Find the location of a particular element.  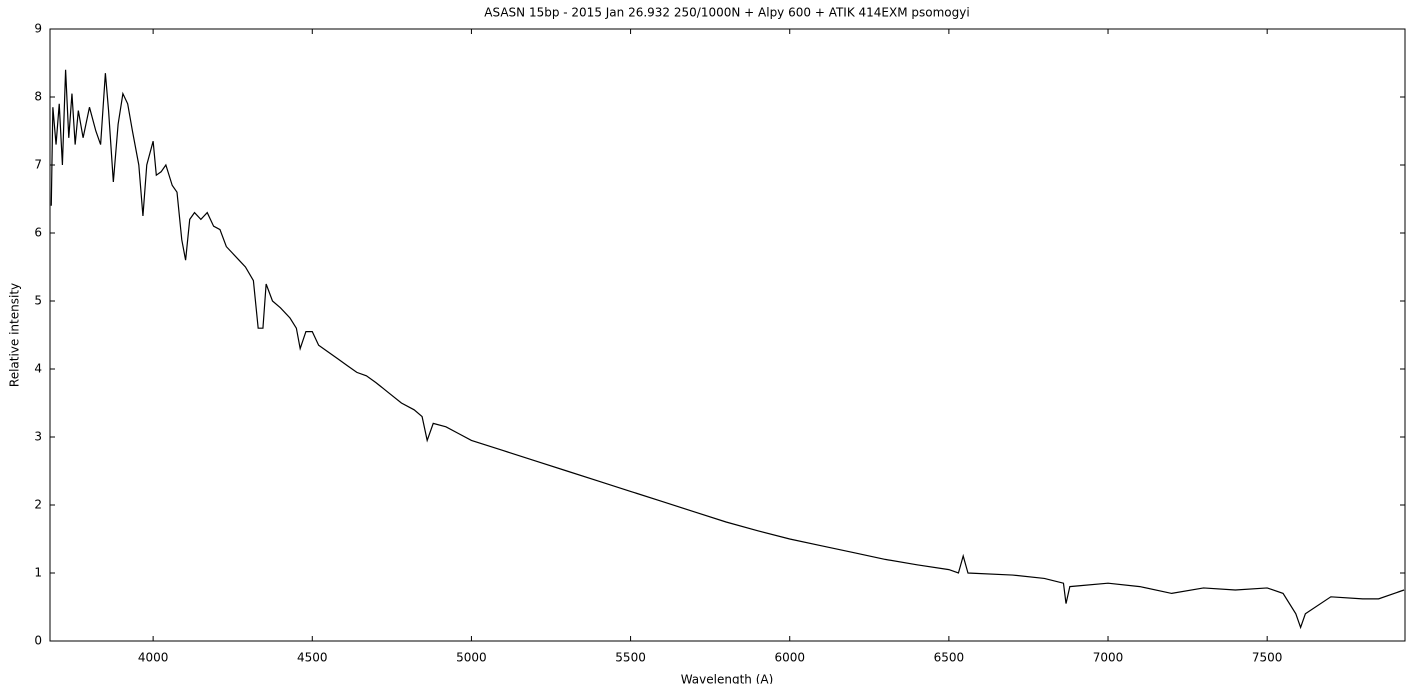

y-tick-label: 1 is located at coordinates (38, 573).